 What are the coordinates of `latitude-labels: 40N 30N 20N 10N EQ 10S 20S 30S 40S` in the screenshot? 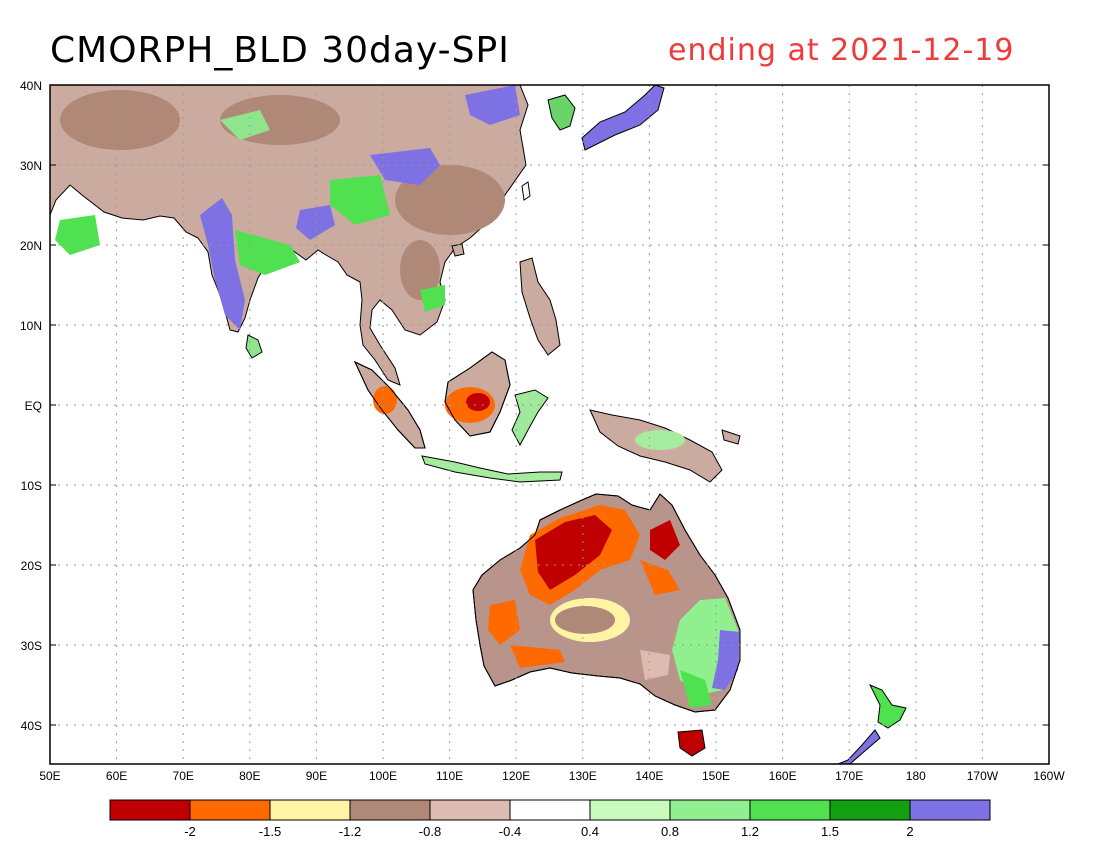 It's located at (31, 406).